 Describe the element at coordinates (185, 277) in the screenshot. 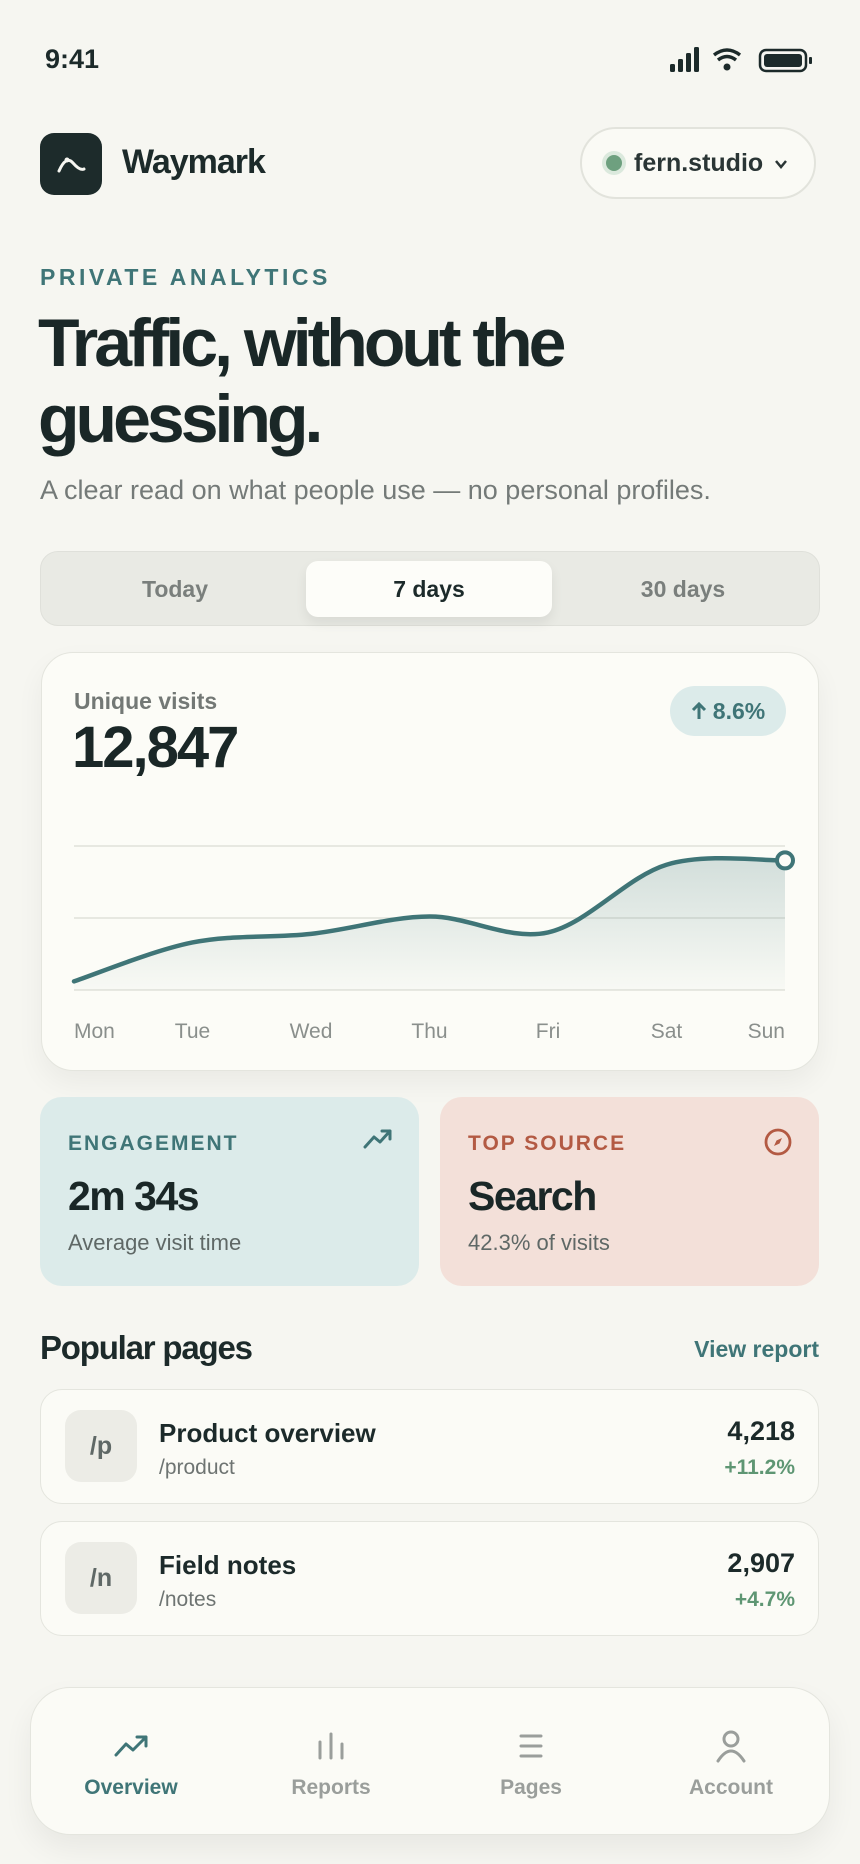

I see `eyebrow: PRIVATE ANALYTICS` at that location.